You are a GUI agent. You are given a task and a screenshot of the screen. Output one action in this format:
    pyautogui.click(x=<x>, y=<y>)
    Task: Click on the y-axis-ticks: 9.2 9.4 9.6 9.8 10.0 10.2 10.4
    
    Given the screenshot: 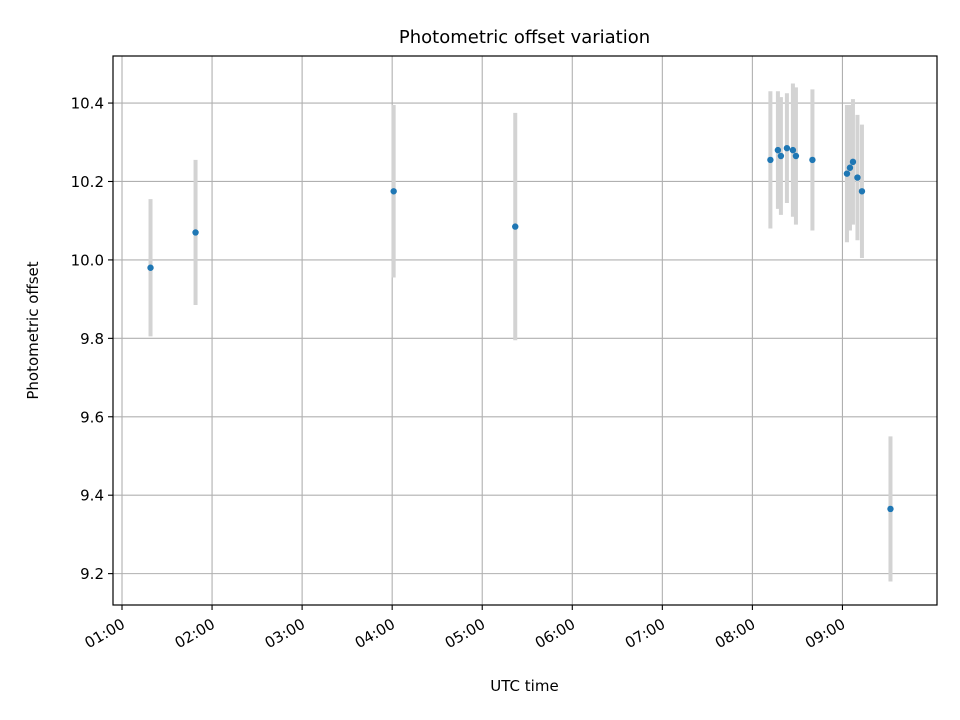 What is the action you would take?
    pyautogui.click(x=92, y=339)
    